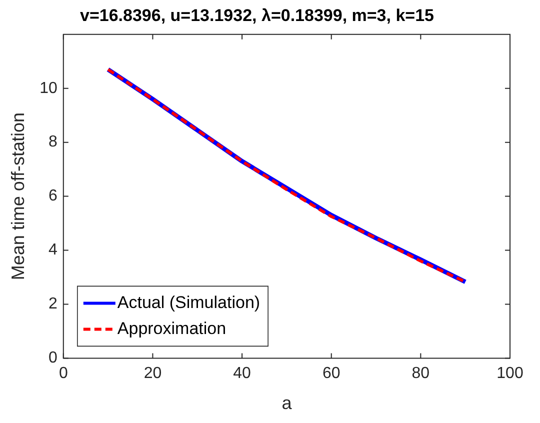 The width and height of the screenshot is (540, 423). Describe the element at coordinates (421, 373) in the screenshot. I see `x-tick-label: 80` at that location.